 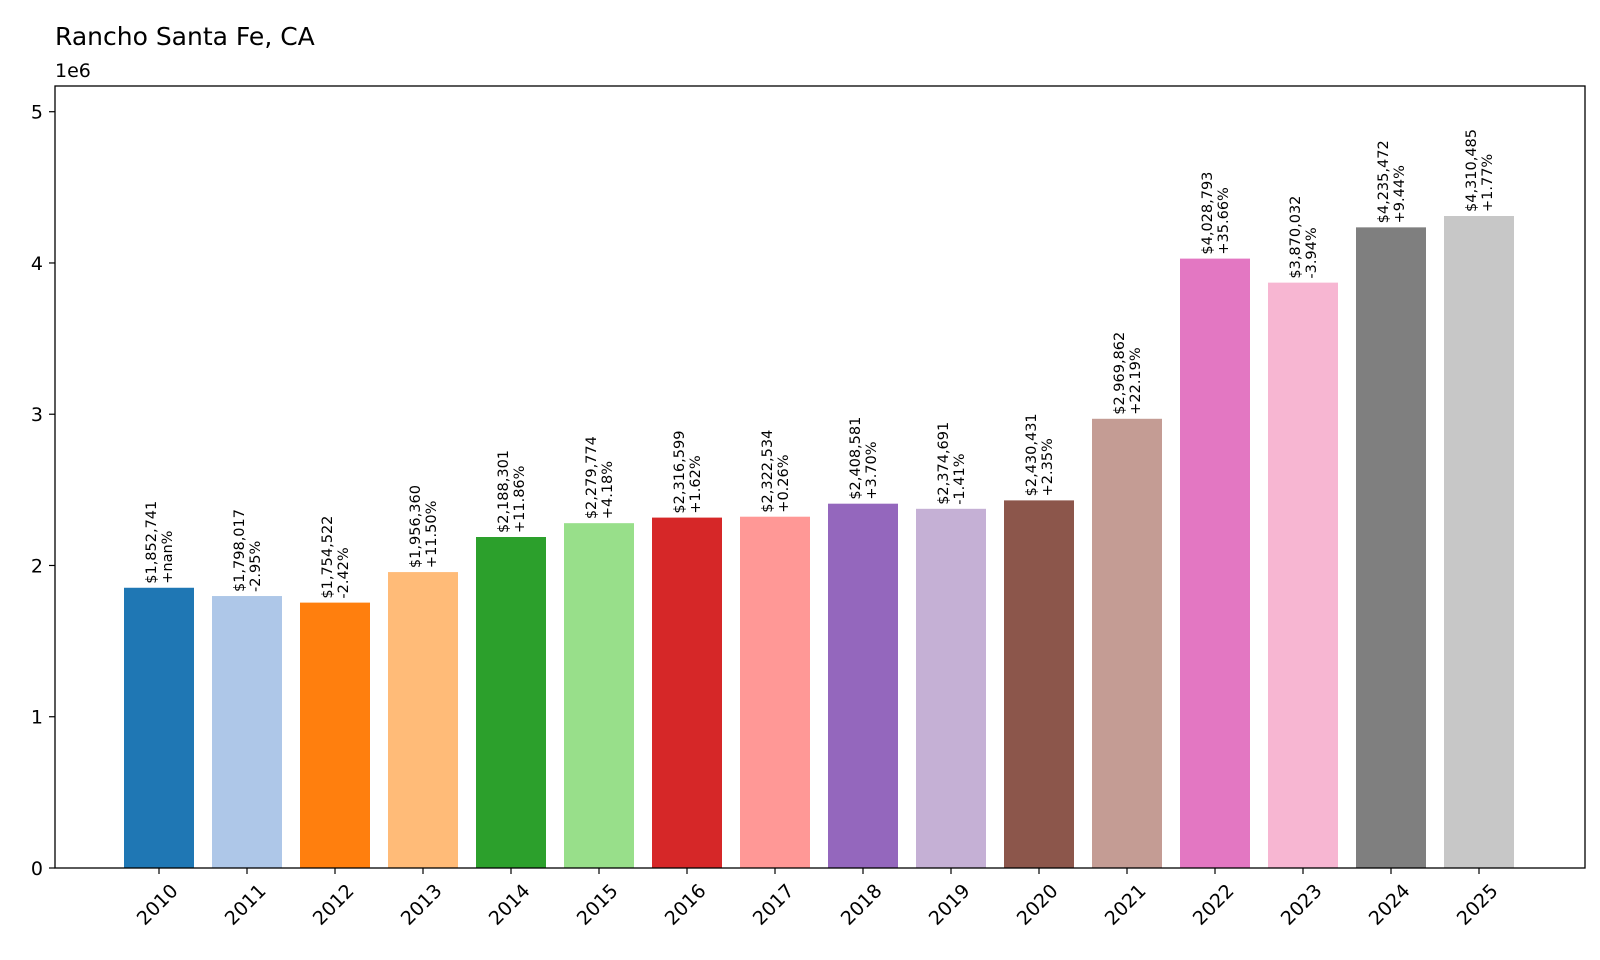 What do you see at coordinates (696, 484) in the screenshot?
I see `bar-change-label: +1.62%` at bounding box center [696, 484].